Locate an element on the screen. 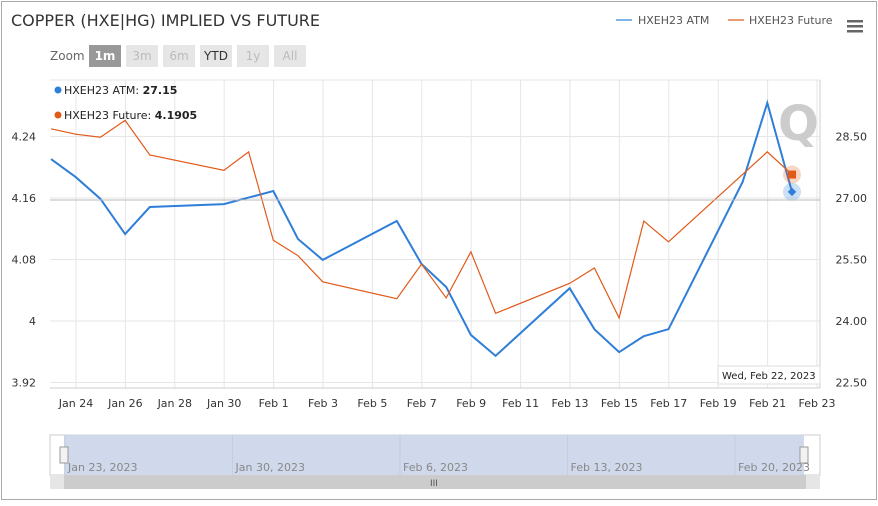 The height and width of the screenshot is (506, 878). x-tick-label: Jan 28 is located at coordinates (174, 403).